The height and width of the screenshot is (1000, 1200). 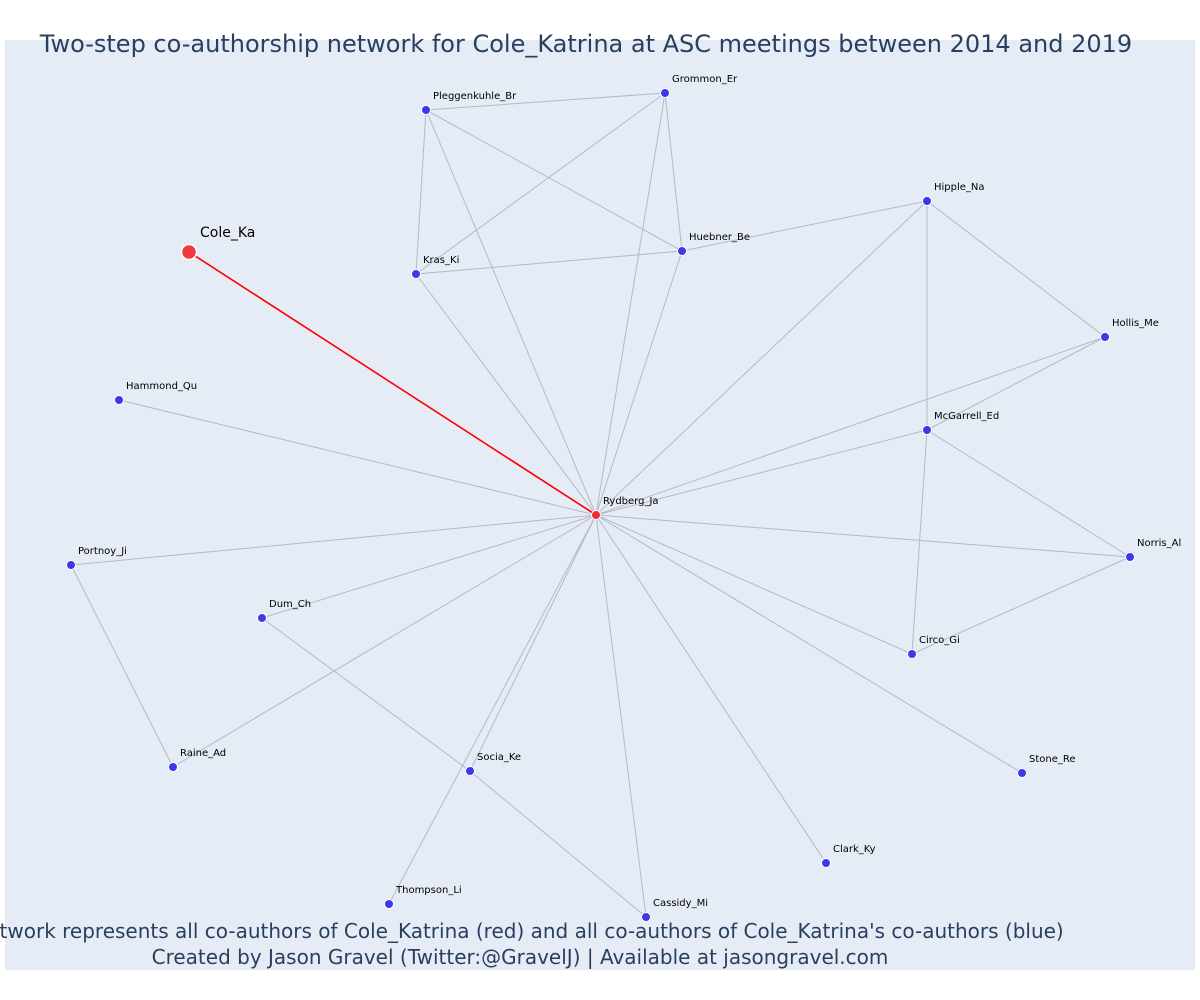 I want to click on edge-hipple-na-hollis-me, so click(x=1016, y=269).